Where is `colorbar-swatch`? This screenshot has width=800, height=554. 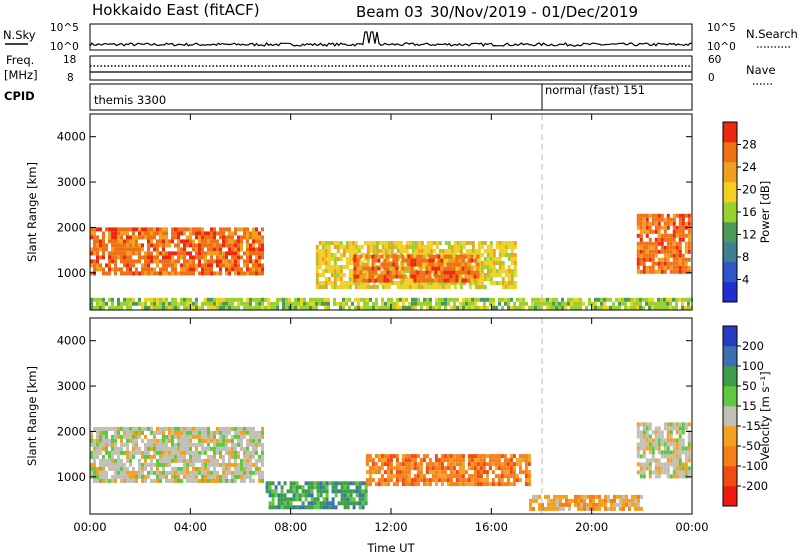
colorbar-swatch is located at coordinates (730, 252).